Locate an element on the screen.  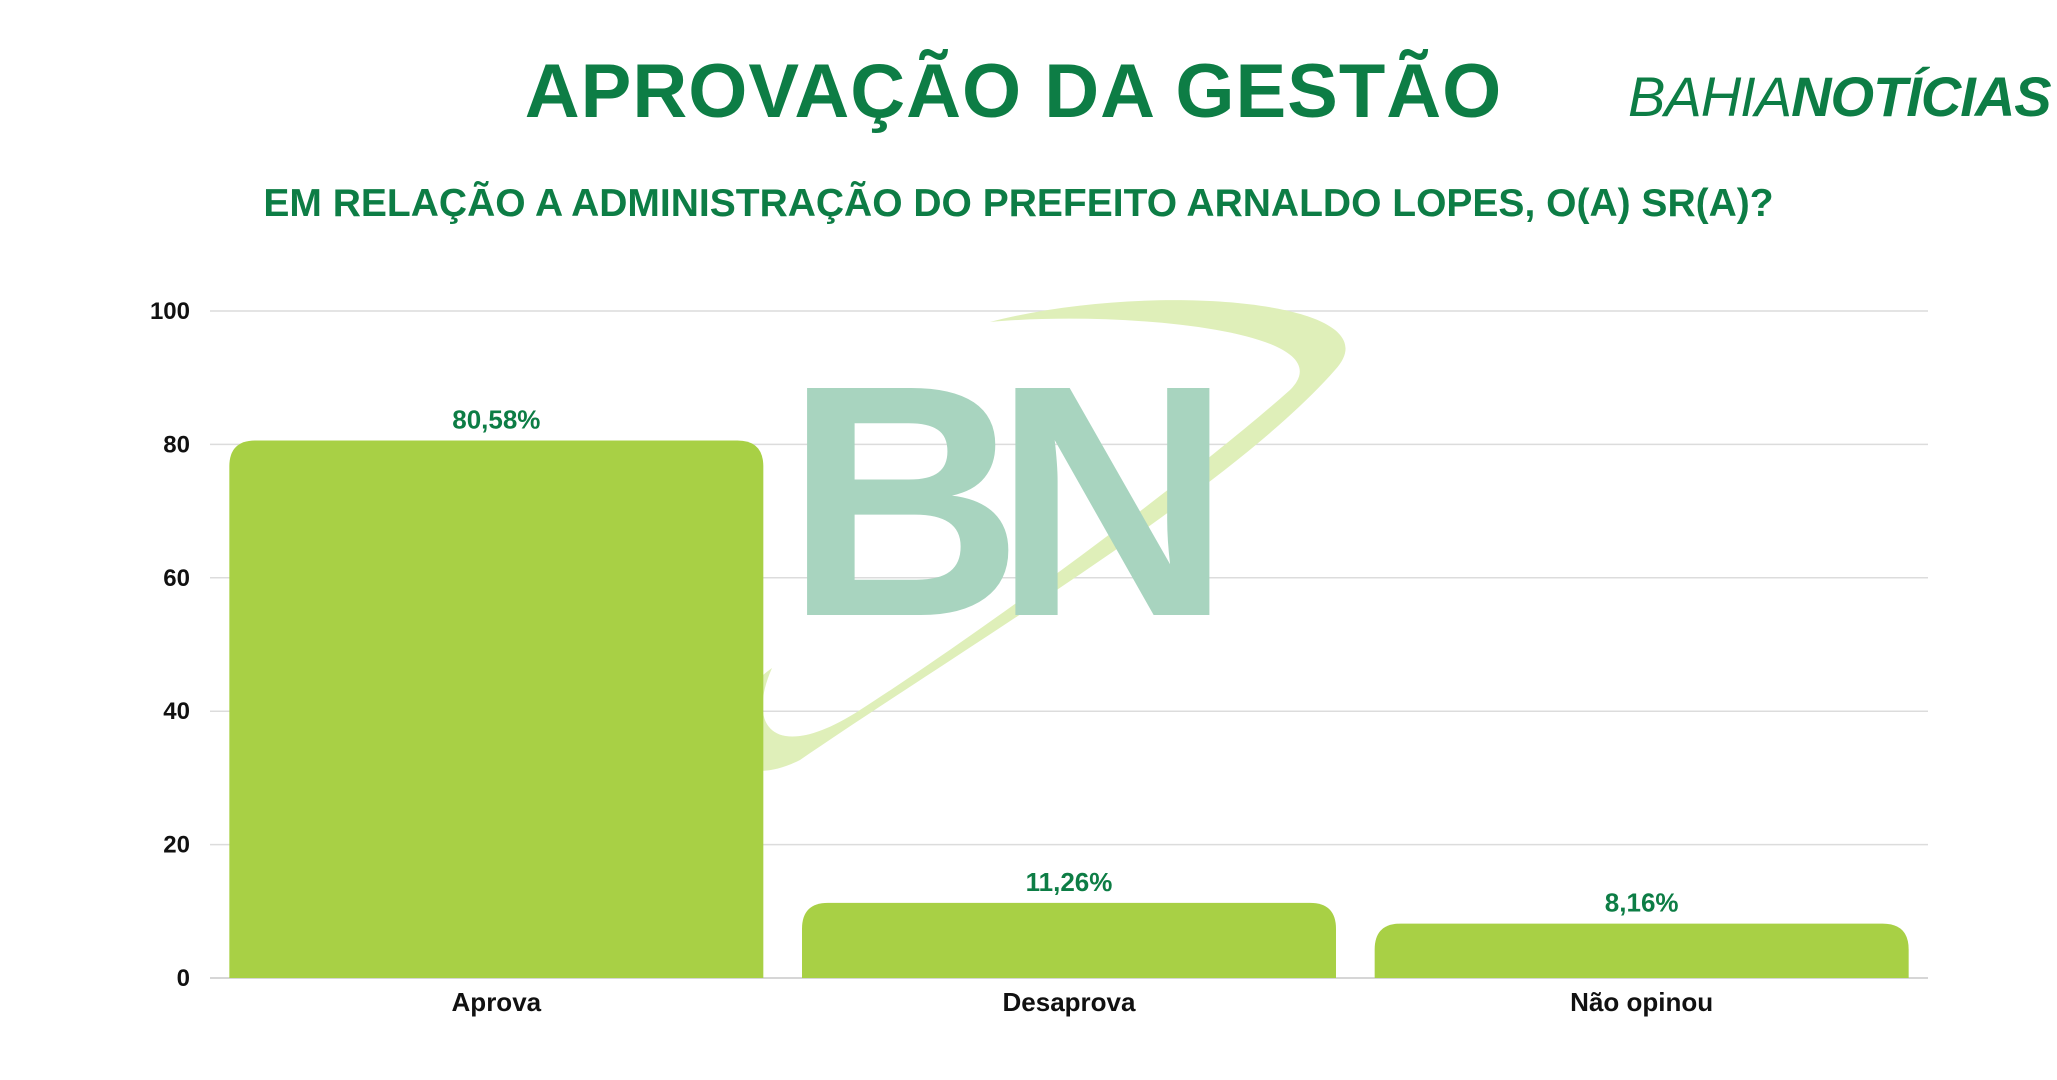
watermark-swoosh is located at coordinates (1036, 535).